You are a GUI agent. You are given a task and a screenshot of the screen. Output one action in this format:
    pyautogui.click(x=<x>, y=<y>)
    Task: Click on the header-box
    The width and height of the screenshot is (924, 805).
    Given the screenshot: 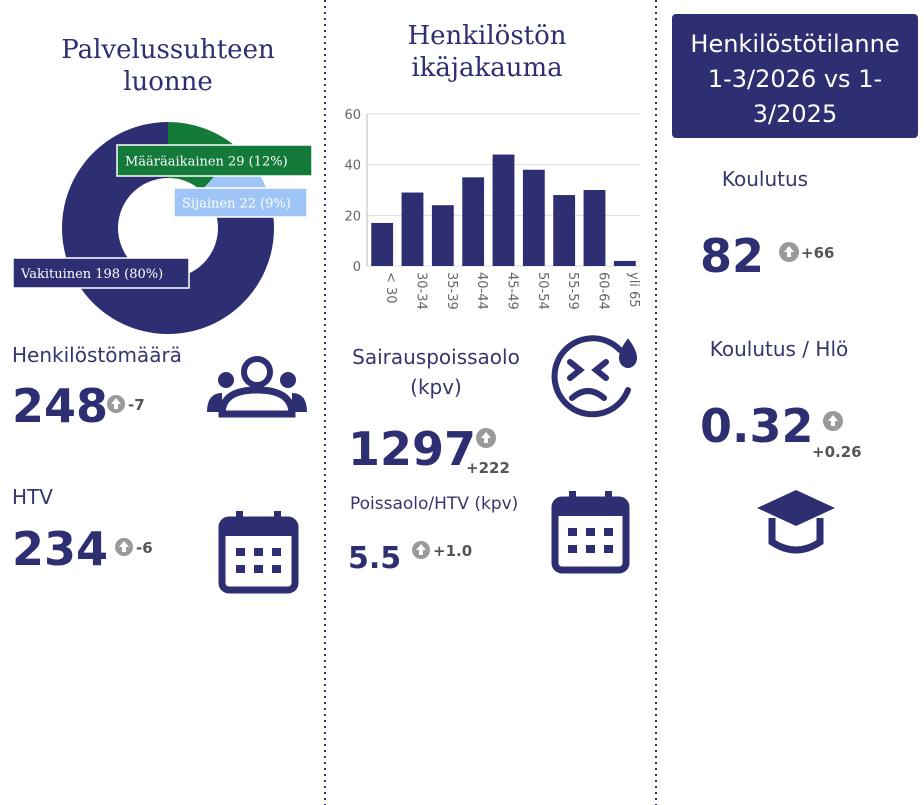 What is the action you would take?
    pyautogui.click(x=795, y=76)
    